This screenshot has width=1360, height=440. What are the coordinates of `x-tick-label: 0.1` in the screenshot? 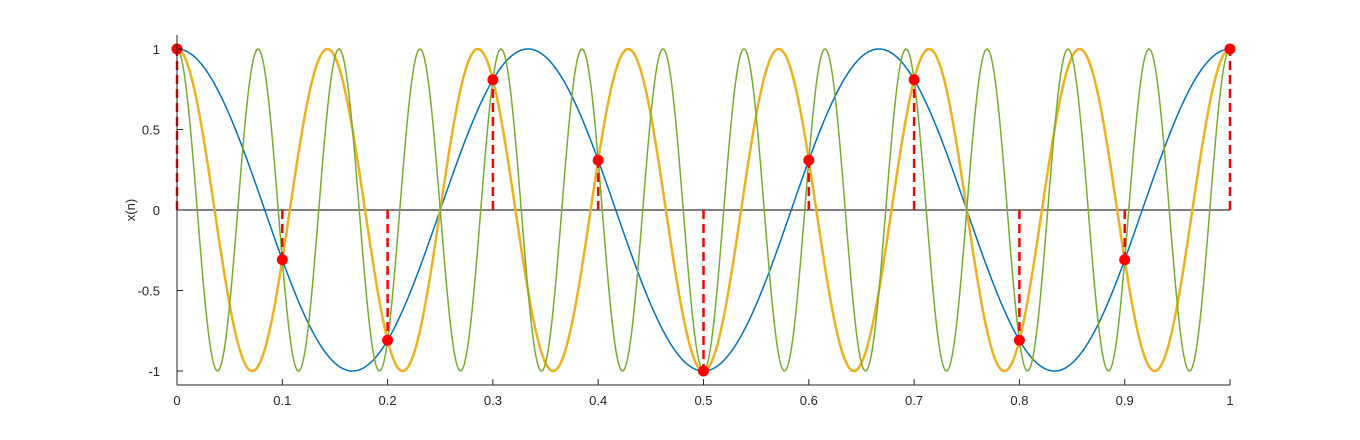 It's located at (282, 400).